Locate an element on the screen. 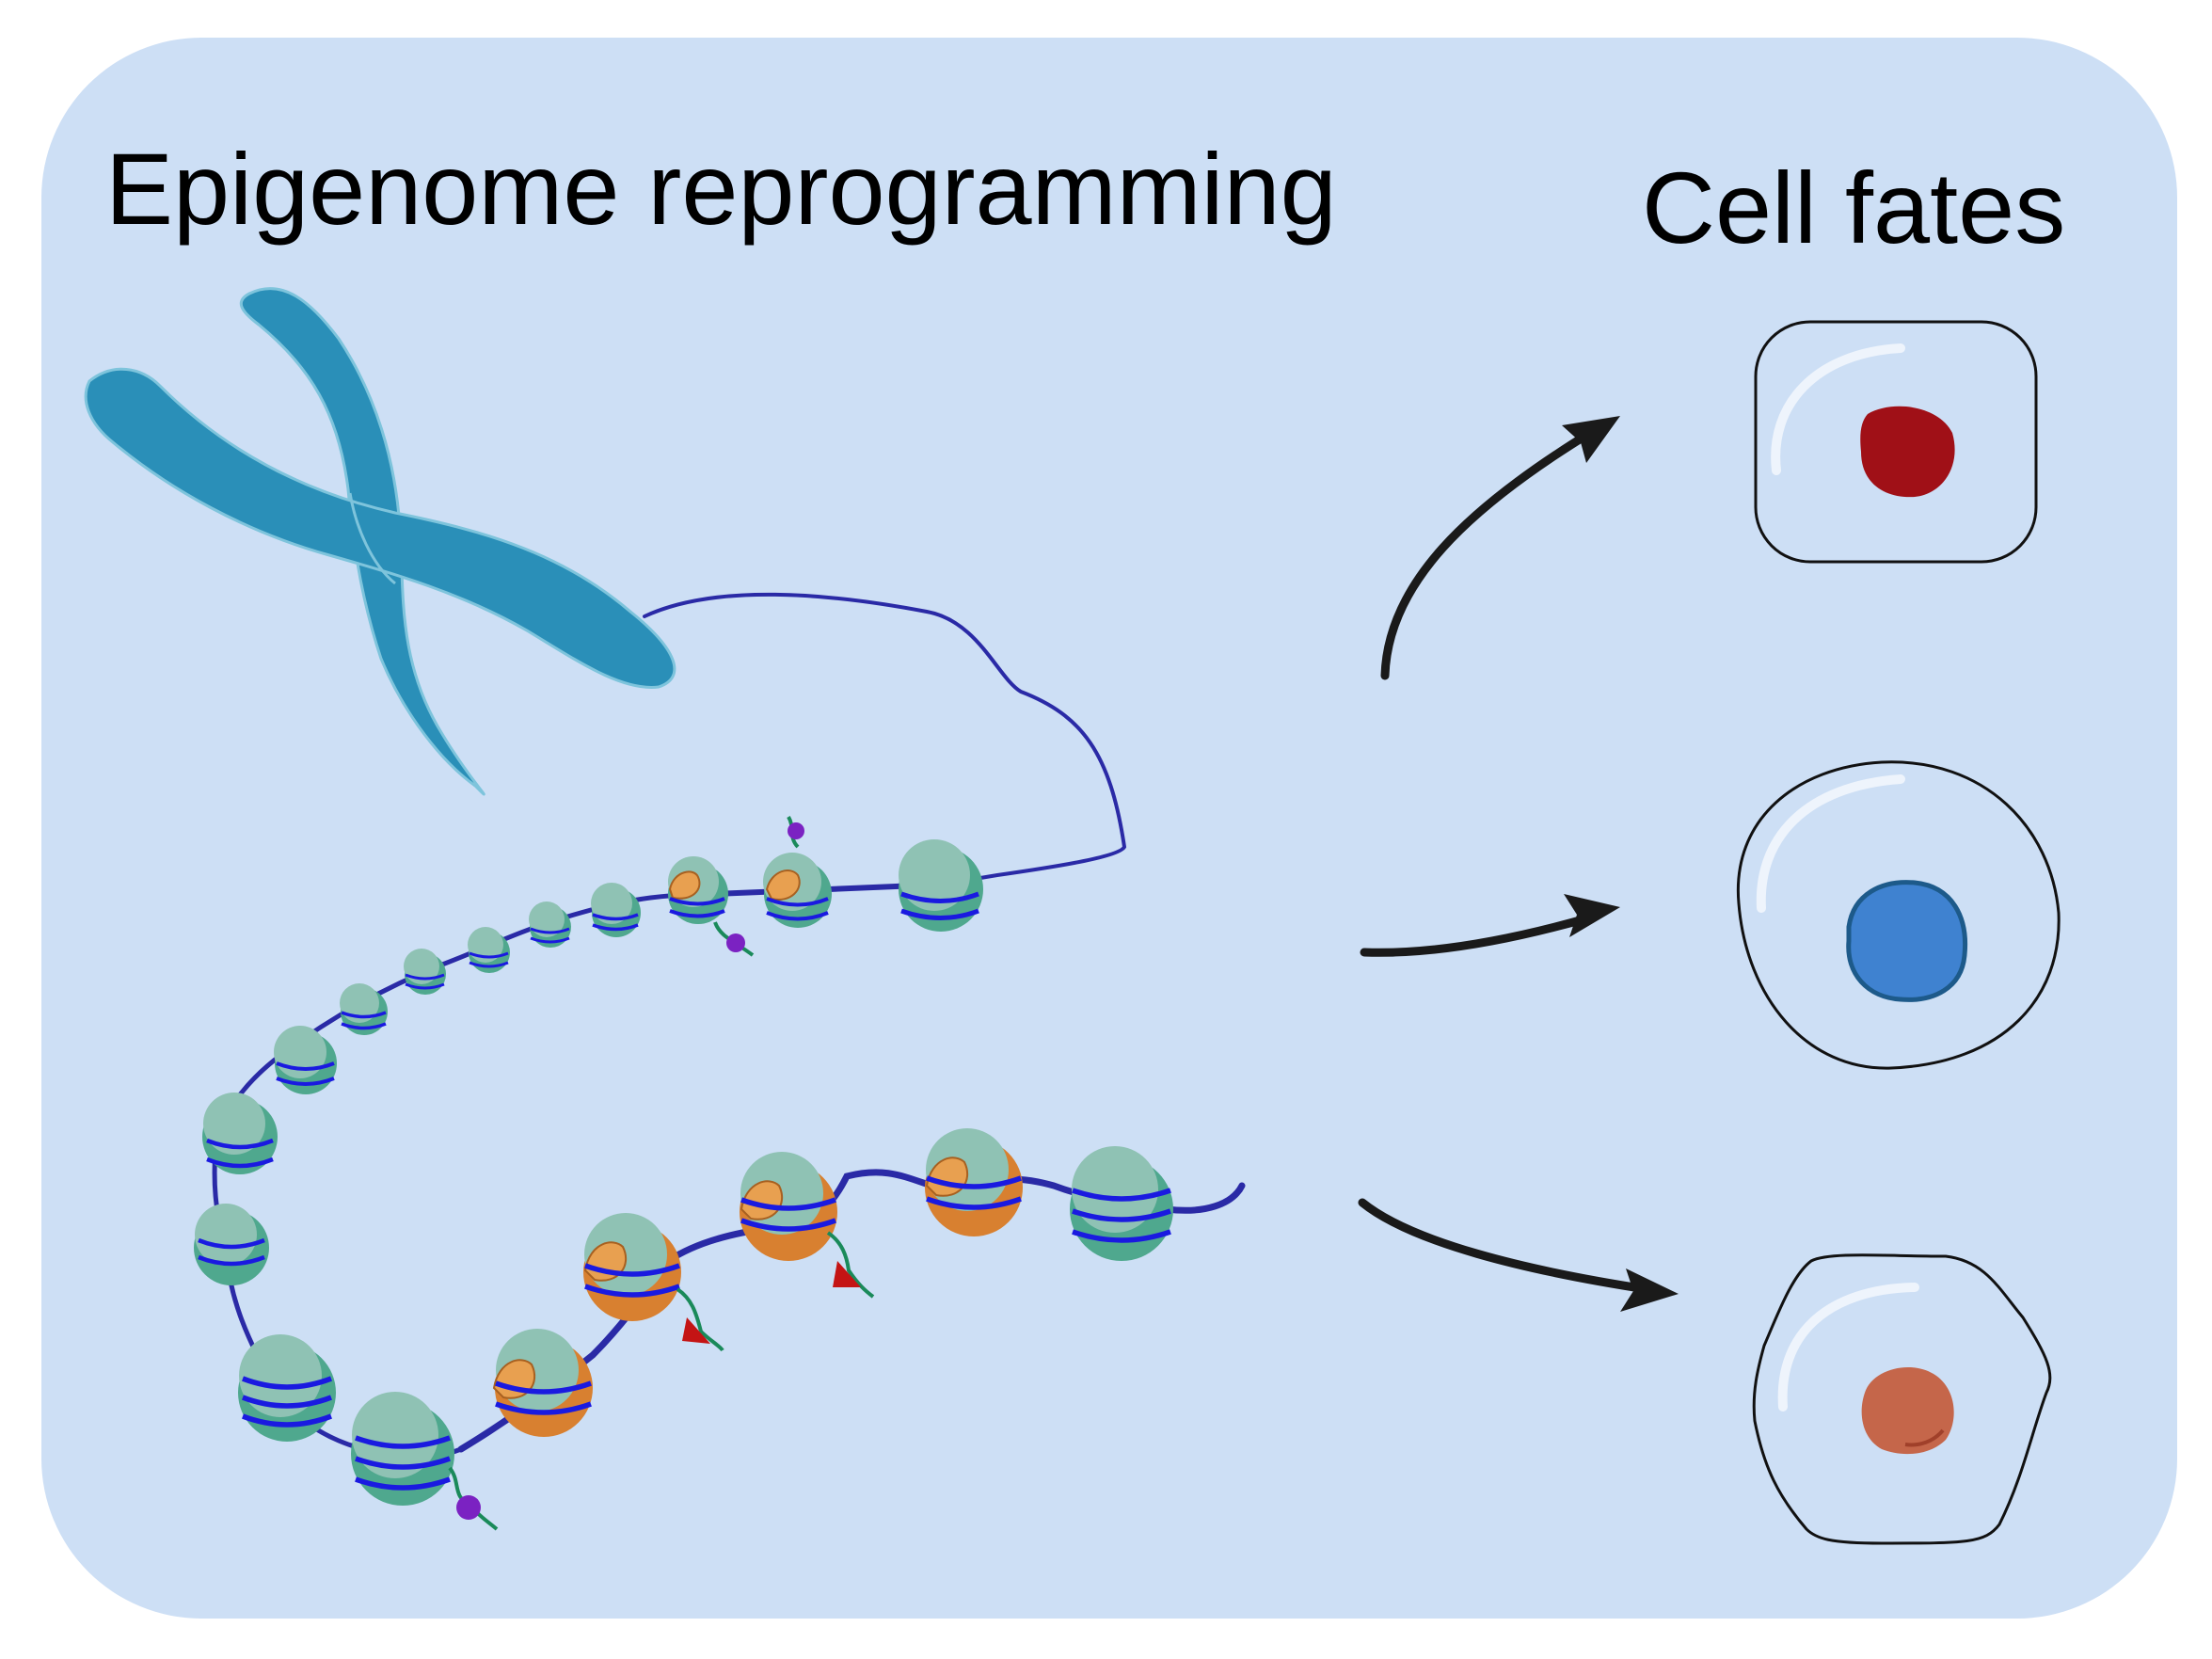  round-cell-icon is located at coordinates (1898, 915).